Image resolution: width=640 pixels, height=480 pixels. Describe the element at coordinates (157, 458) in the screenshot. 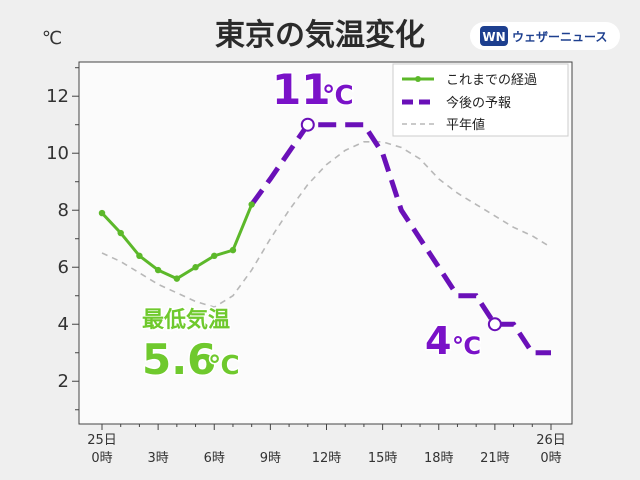

I see `x-tick-label: 3時` at that location.